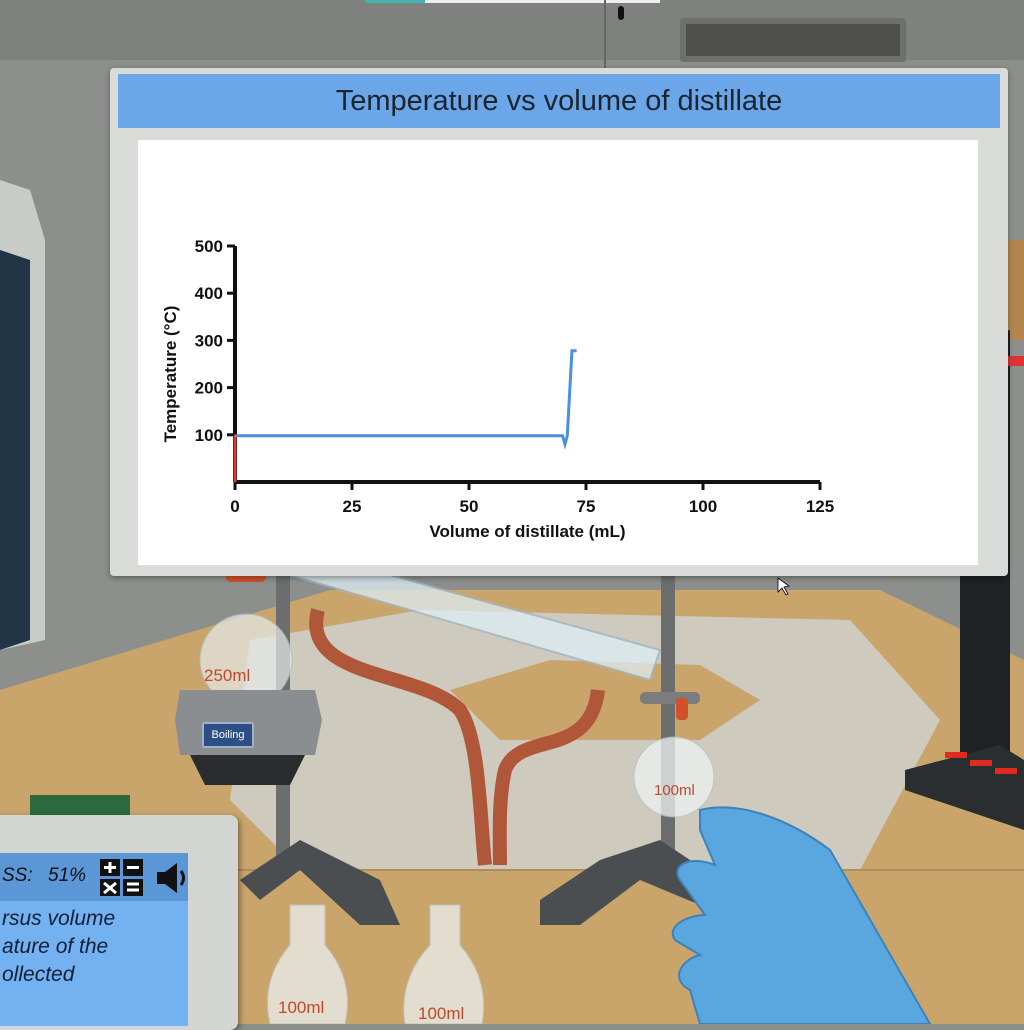 The image size is (1024, 1030). I want to click on x-tick-label: 25, so click(352, 506).